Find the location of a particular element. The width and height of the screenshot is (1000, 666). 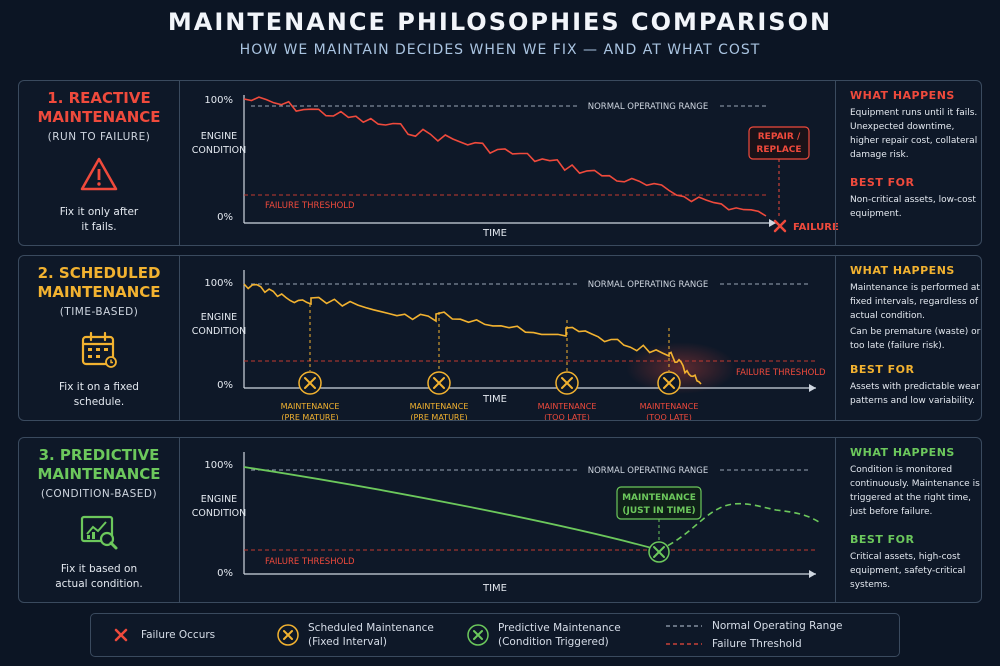

analytics-magnifier-icon is located at coordinates (99, 532).